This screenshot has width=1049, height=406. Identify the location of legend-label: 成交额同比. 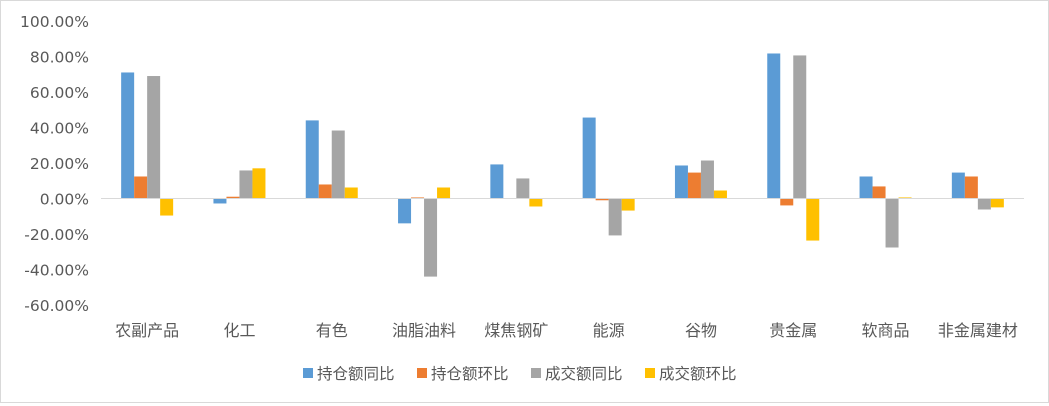
(584, 374).